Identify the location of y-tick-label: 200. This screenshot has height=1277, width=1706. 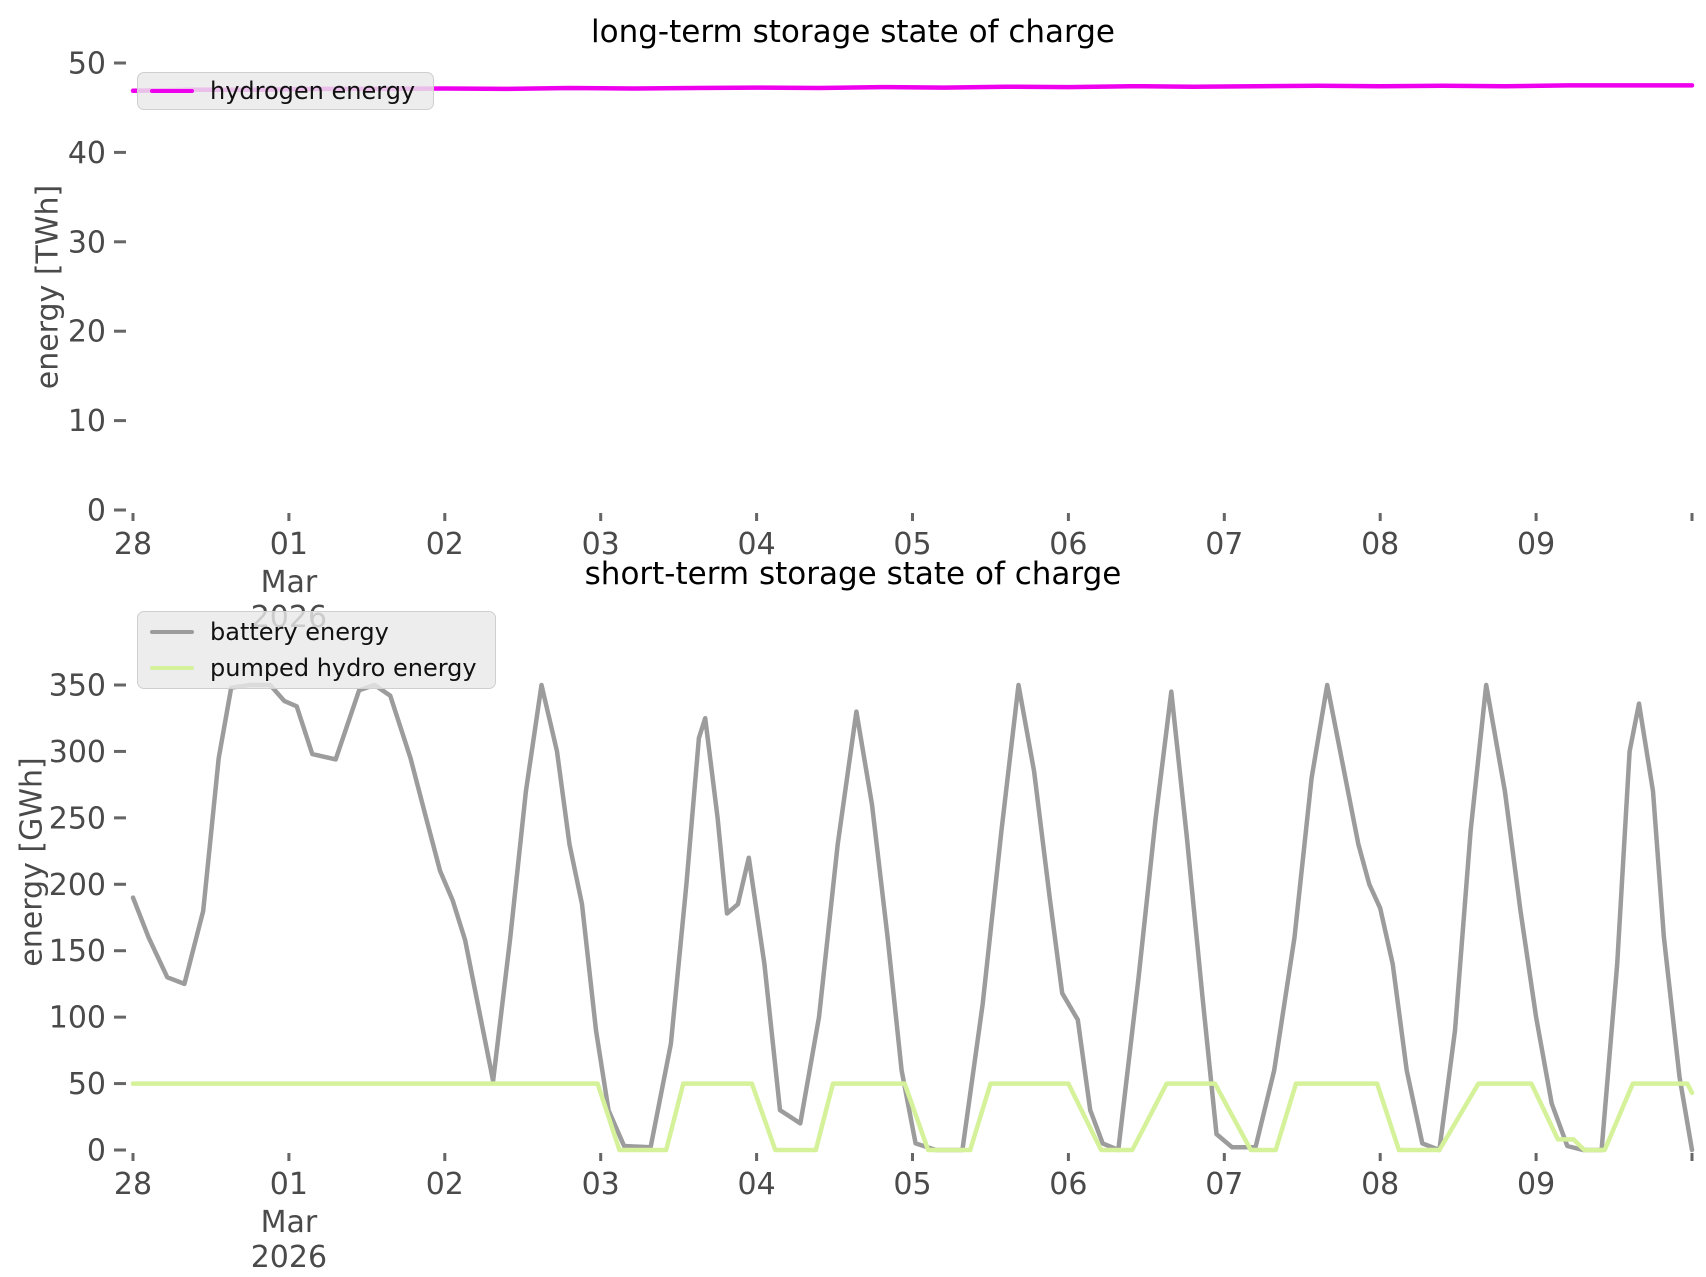
(77, 885).